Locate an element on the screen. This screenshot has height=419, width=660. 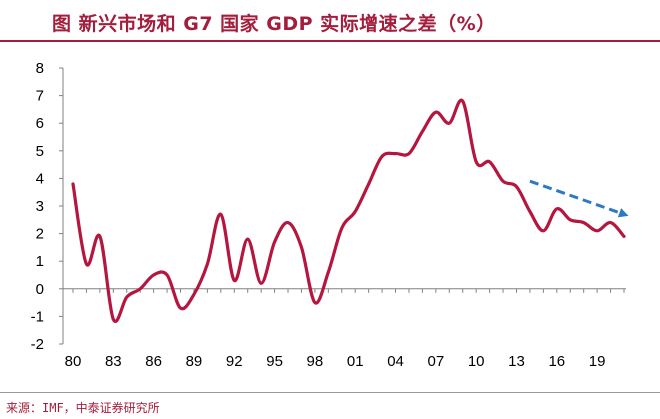
chart-title: 图 新兴市场和 G7 国家 GDP 实际增速之差（%） is located at coordinates (274, 24).